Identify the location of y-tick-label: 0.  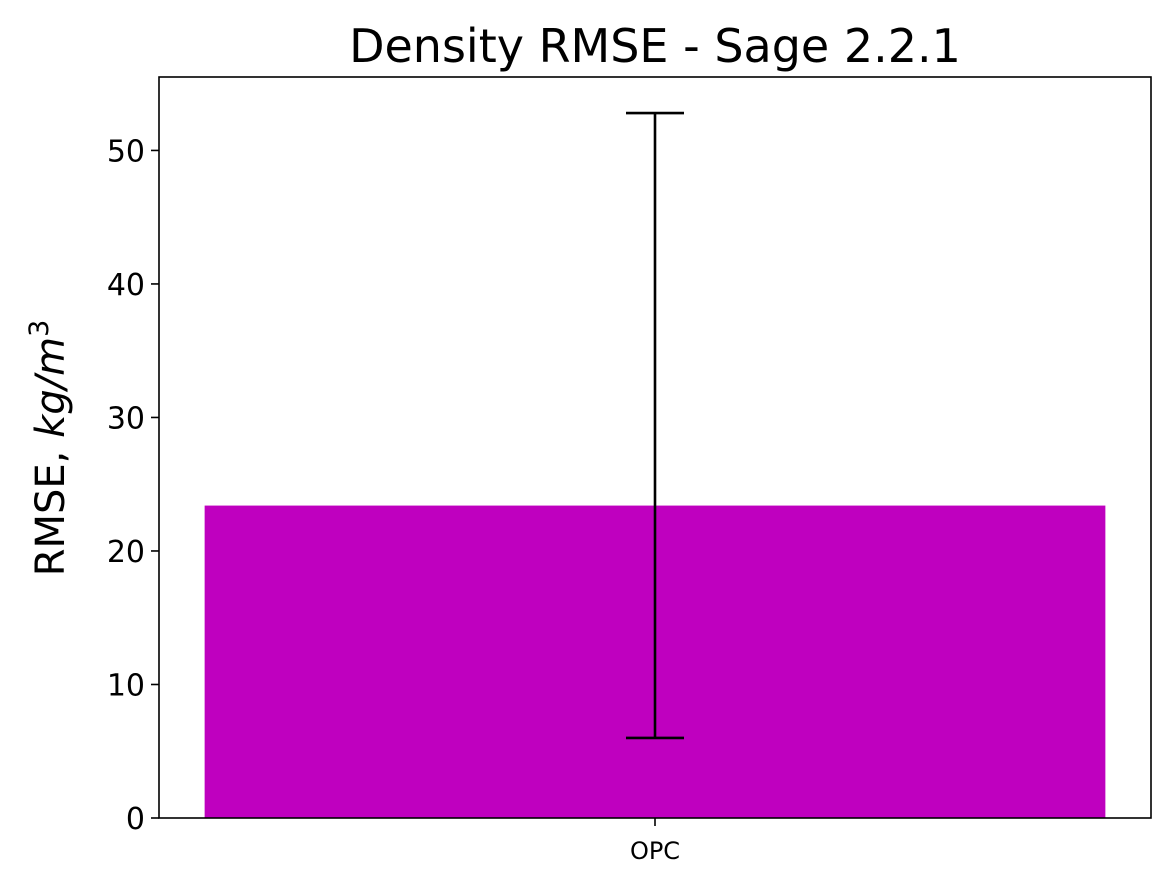
(135, 819).